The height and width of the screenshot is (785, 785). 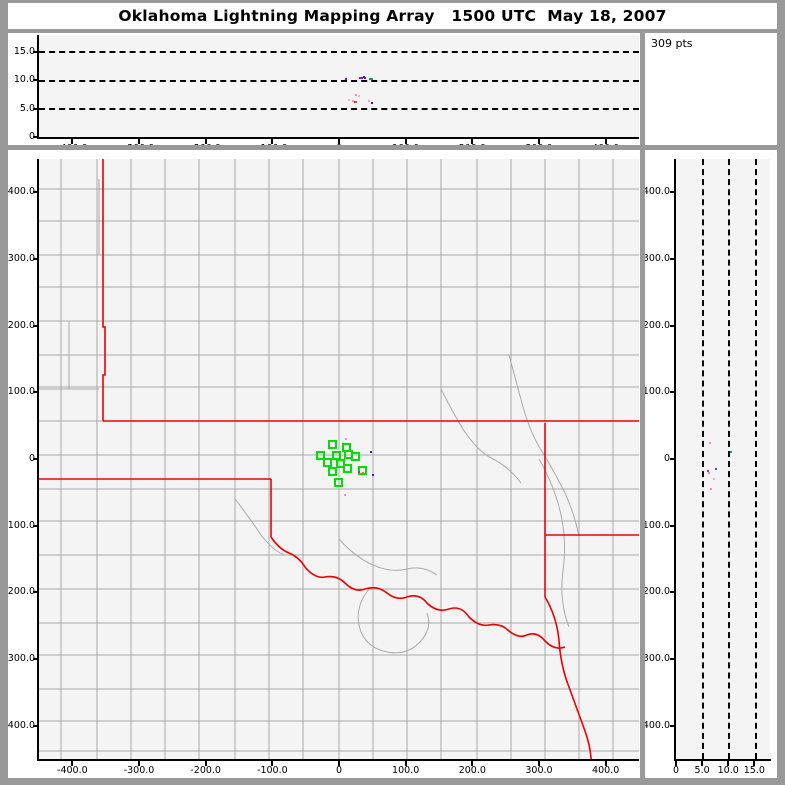 I want to click on x-tick-label: 100.0, so click(x=406, y=144).